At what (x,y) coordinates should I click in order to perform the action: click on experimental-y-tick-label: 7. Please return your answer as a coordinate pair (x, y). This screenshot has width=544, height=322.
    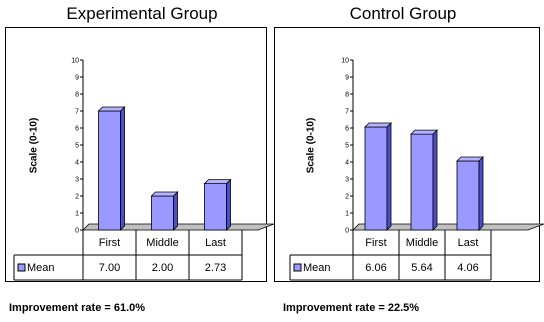
    Looking at the image, I should click on (77, 112).